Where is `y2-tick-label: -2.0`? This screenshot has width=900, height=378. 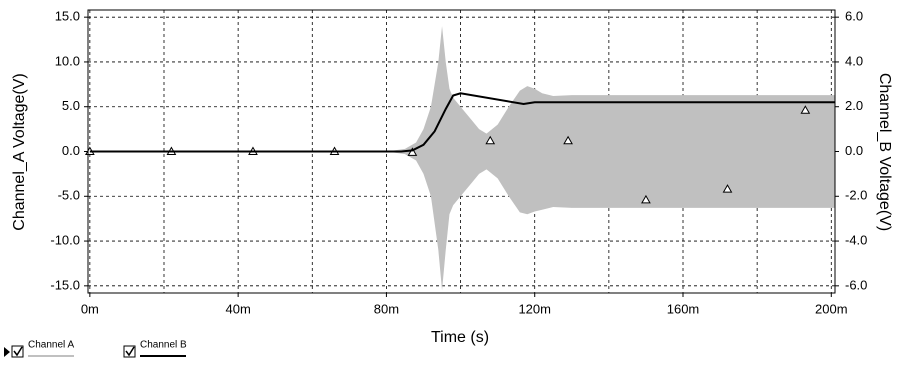 y2-tick-label: -2.0 is located at coordinates (856, 195).